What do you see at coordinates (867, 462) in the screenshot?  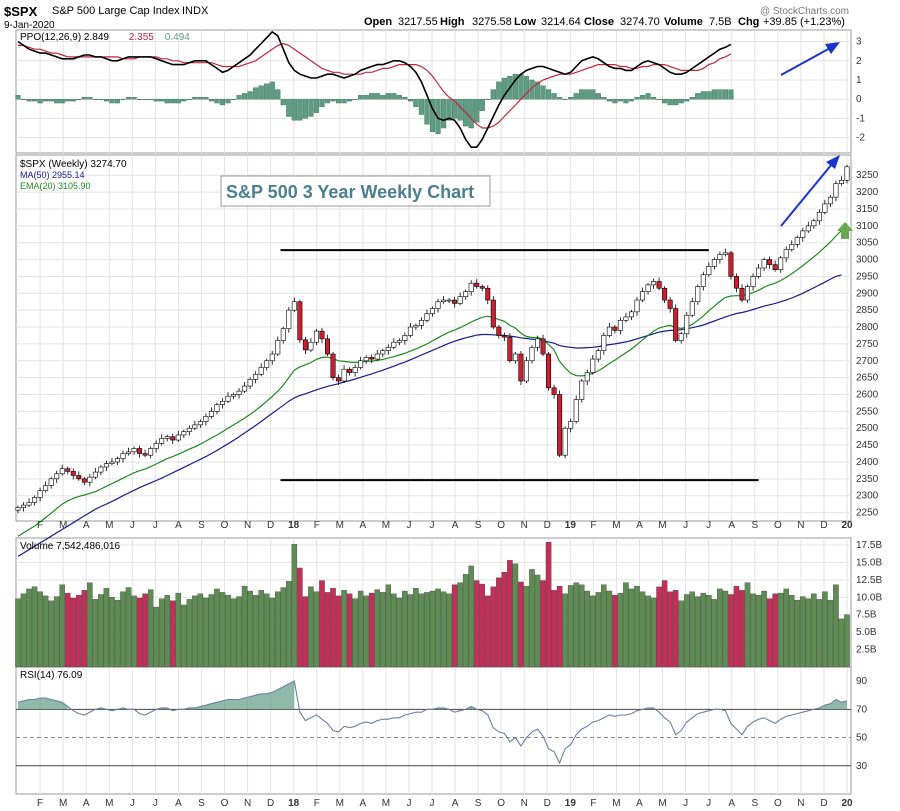 I see `price-tick-label: 2400` at bounding box center [867, 462].